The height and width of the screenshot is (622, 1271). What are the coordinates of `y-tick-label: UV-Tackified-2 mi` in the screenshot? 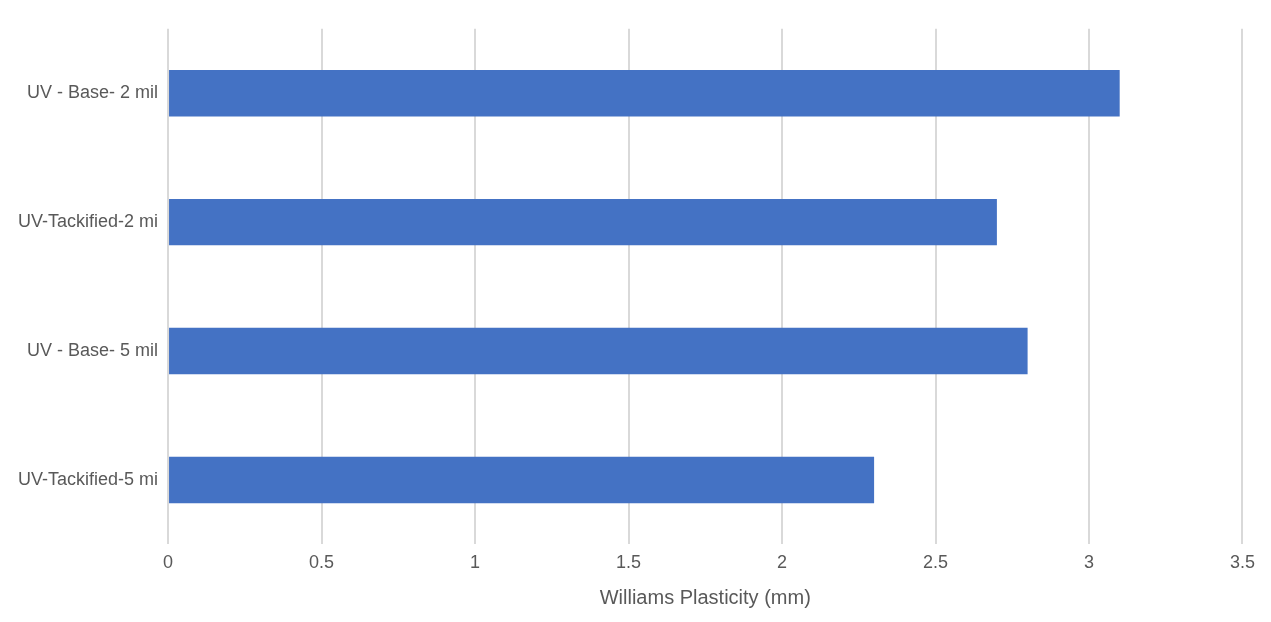 It's located at (88, 221).